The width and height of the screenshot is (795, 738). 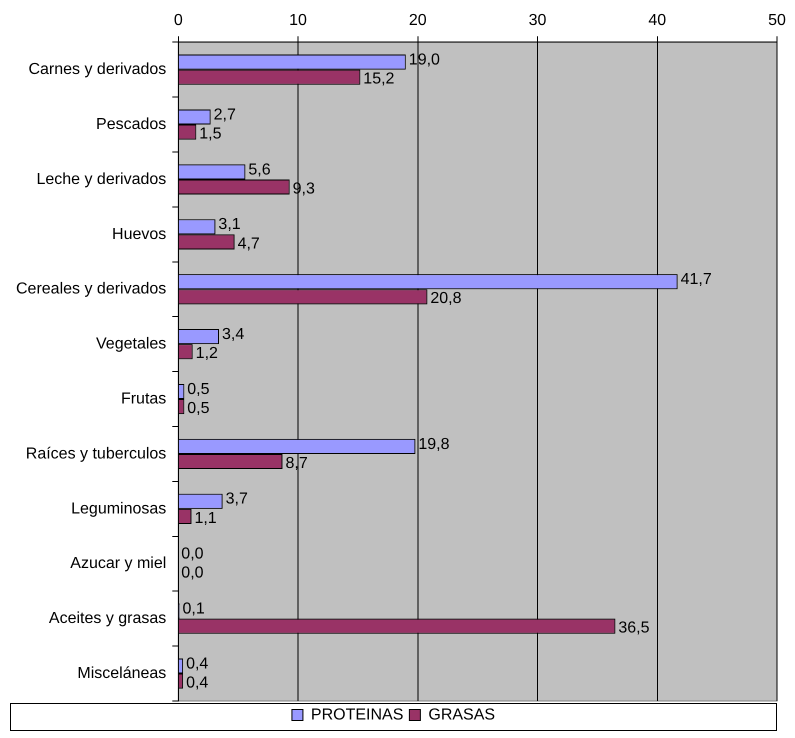 I want to click on y-tick-label: Aceites y grasas, so click(x=107, y=619).